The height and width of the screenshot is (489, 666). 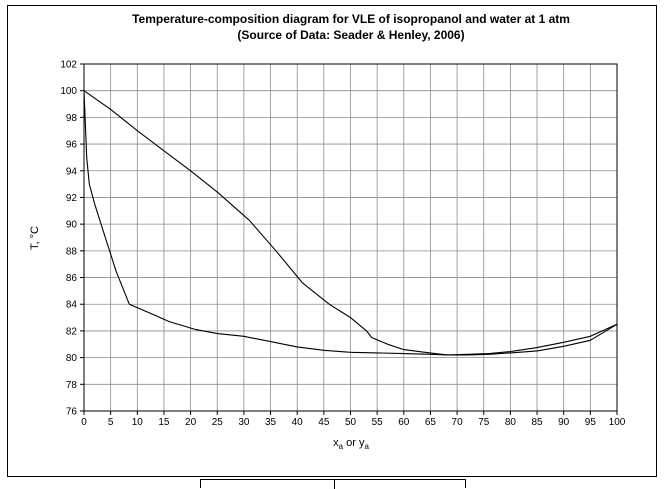 I want to click on x-tick-label: 55, so click(x=378, y=422).